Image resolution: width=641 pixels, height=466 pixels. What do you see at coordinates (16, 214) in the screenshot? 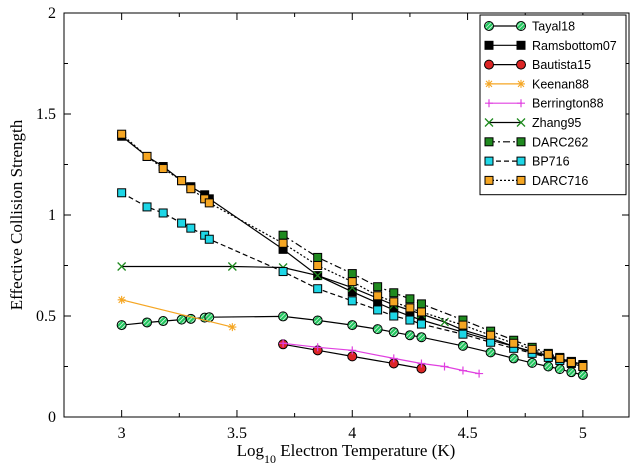
I see `y-axis-title: Effective Collision Strength` at bounding box center [16, 214].